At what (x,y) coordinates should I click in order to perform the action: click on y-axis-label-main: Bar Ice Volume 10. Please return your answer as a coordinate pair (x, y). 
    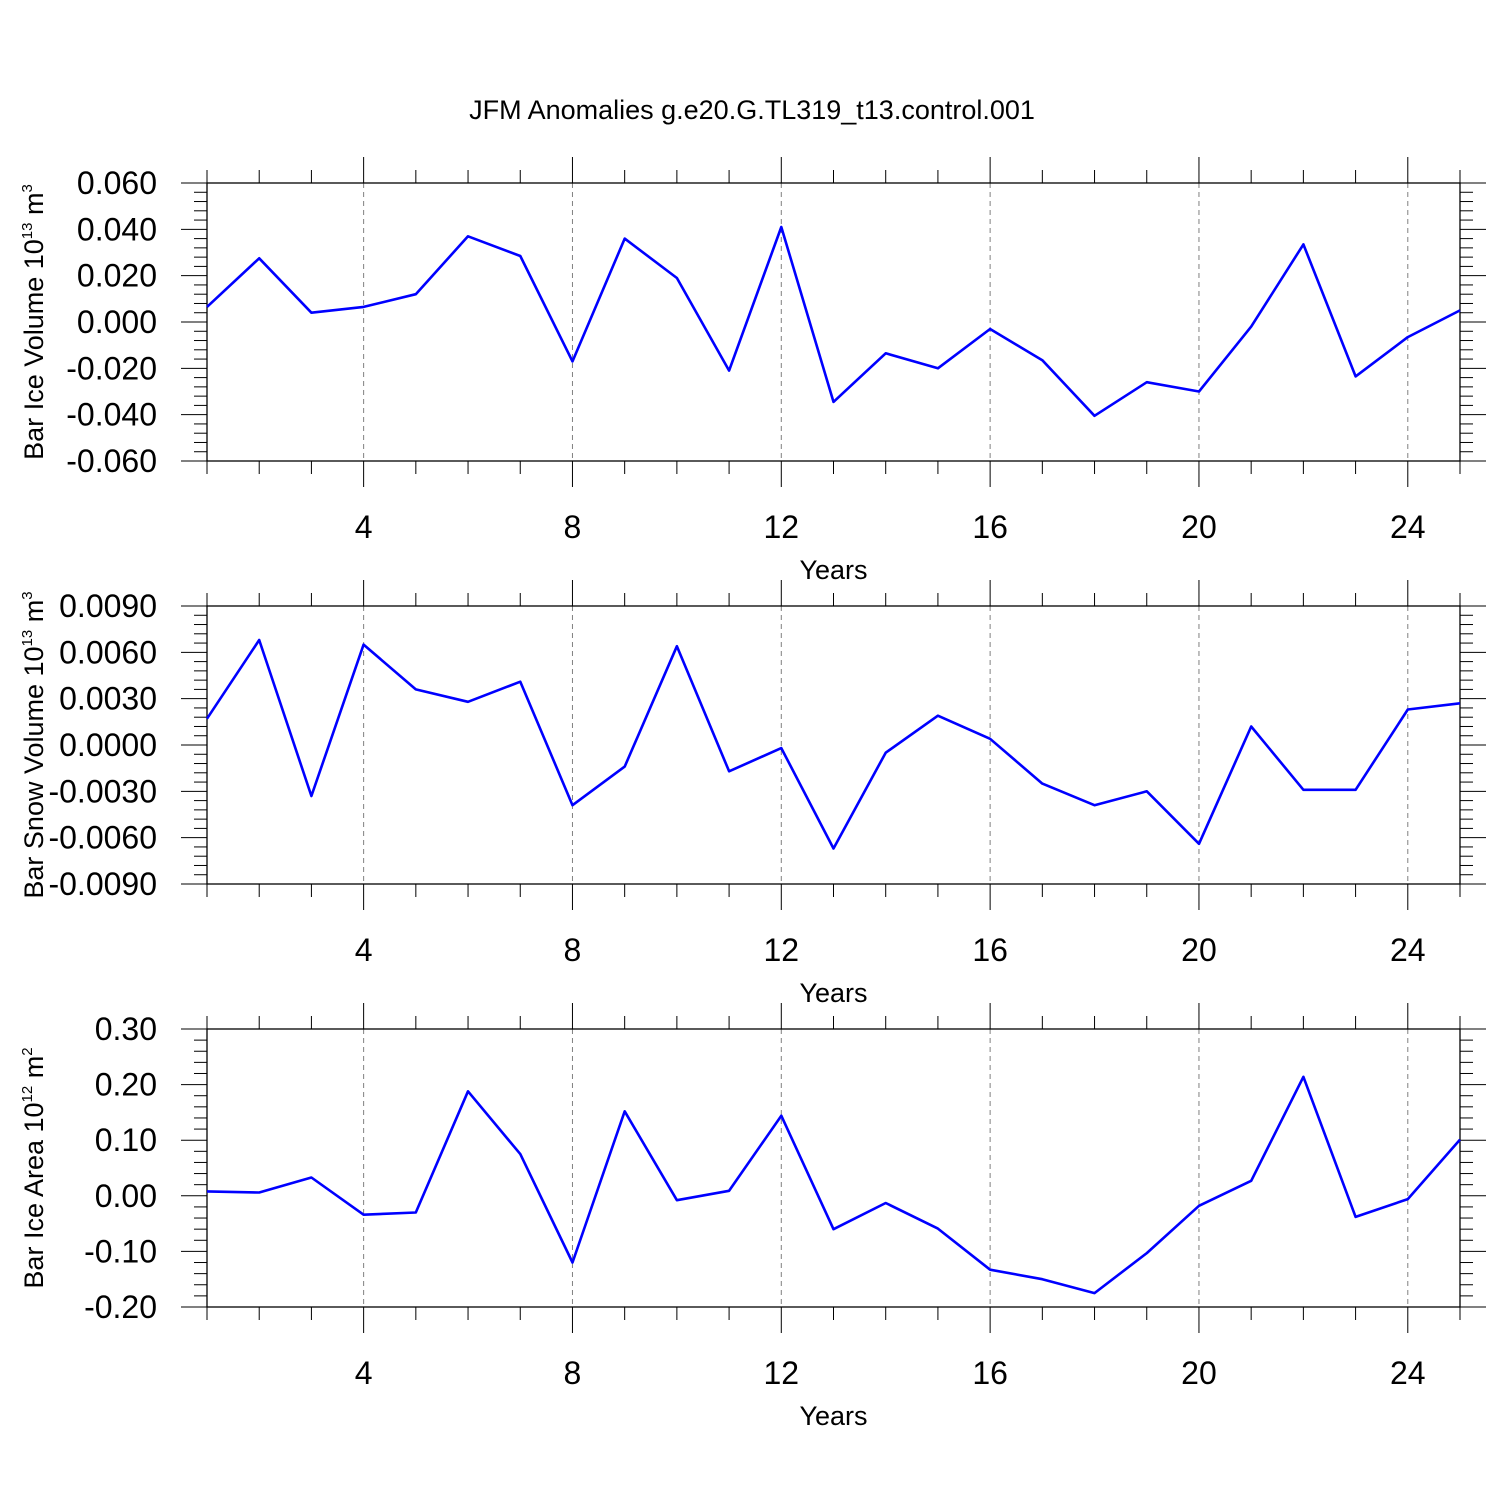
    Looking at the image, I should click on (34, 349).